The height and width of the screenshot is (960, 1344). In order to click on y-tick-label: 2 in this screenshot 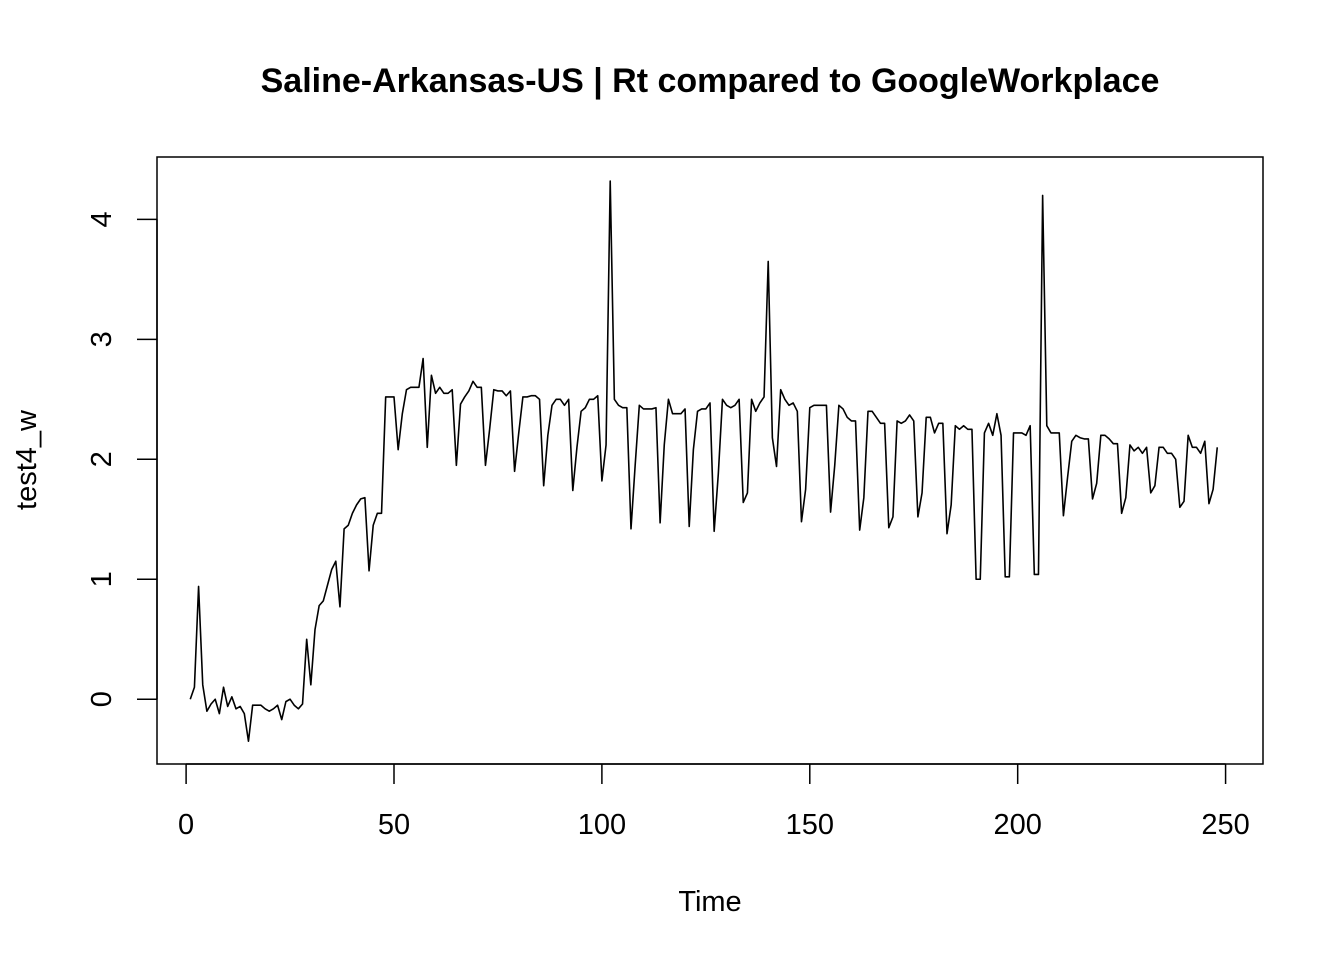, I will do `click(102, 459)`.